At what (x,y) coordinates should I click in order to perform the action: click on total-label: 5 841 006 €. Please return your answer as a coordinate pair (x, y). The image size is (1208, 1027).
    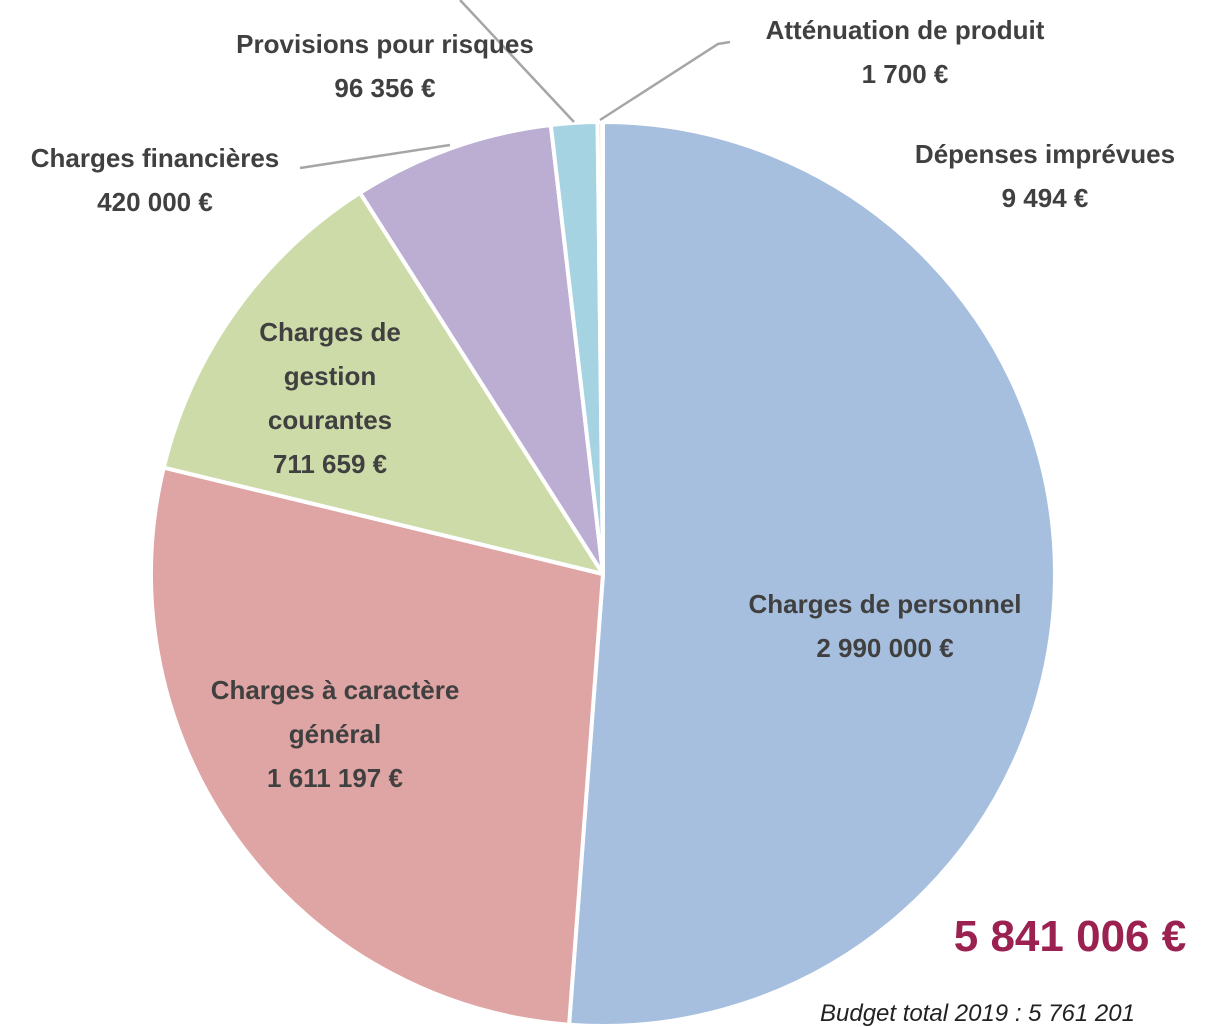
    Looking at the image, I should click on (1070, 936).